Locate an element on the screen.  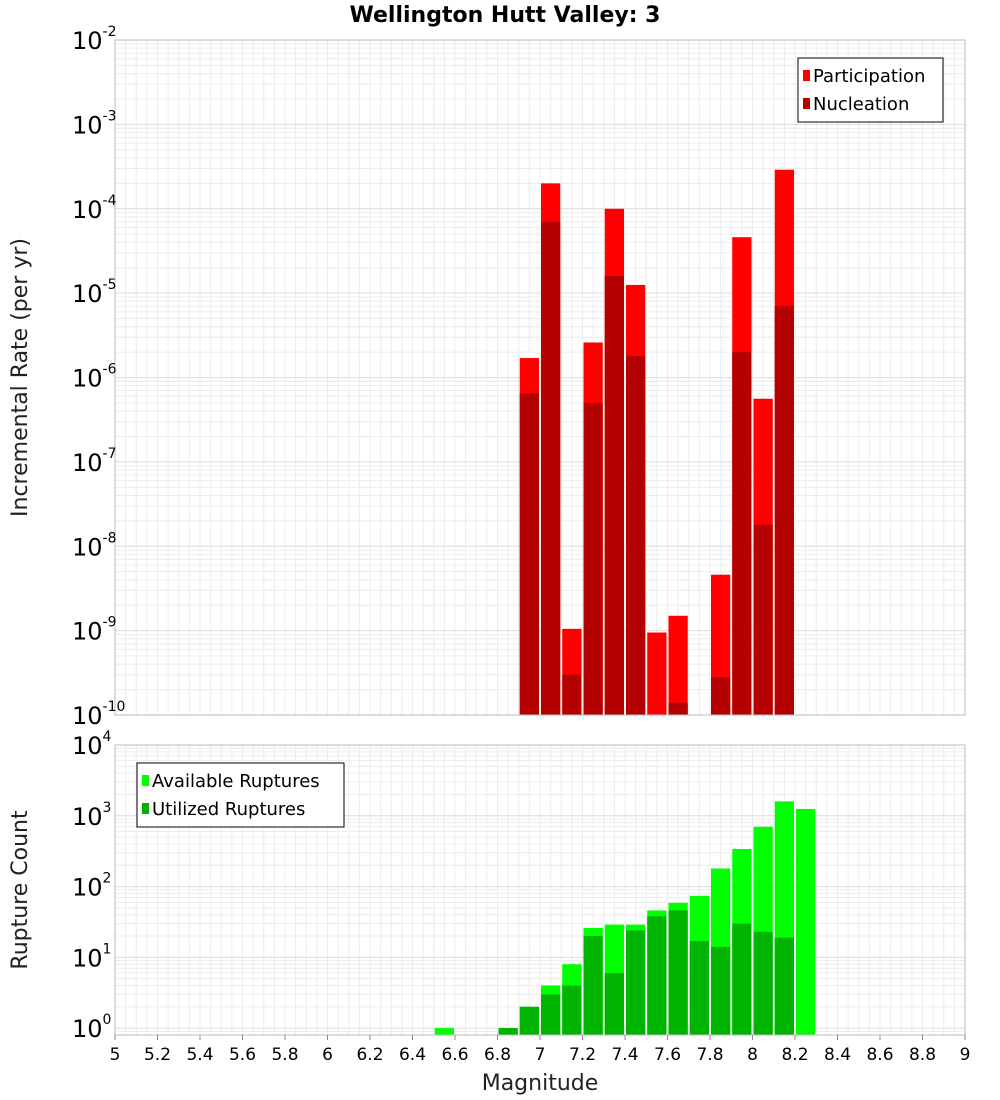
x-tick-label: 5.8 is located at coordinates (284, 1055).